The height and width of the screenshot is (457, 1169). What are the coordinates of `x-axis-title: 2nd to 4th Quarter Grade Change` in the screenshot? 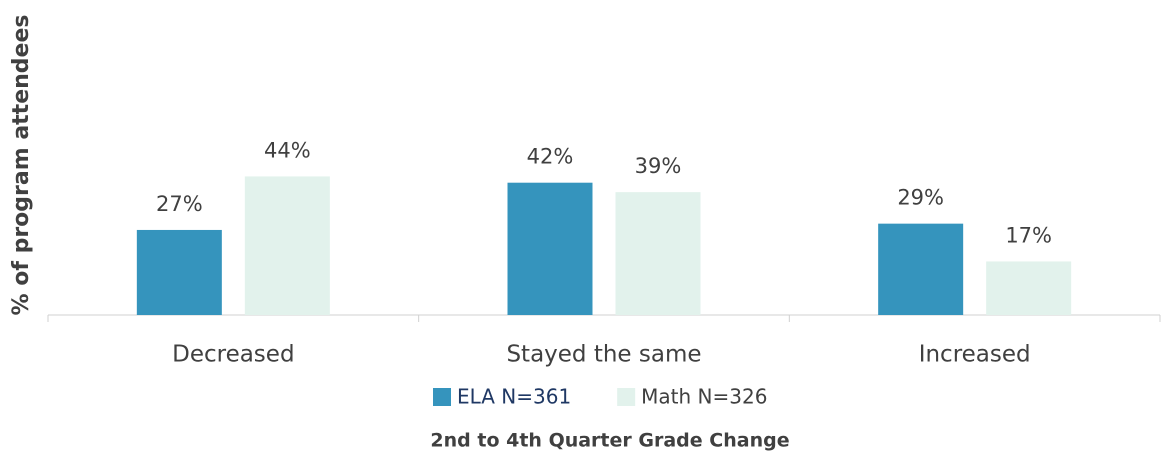 It's located at (609, 441).